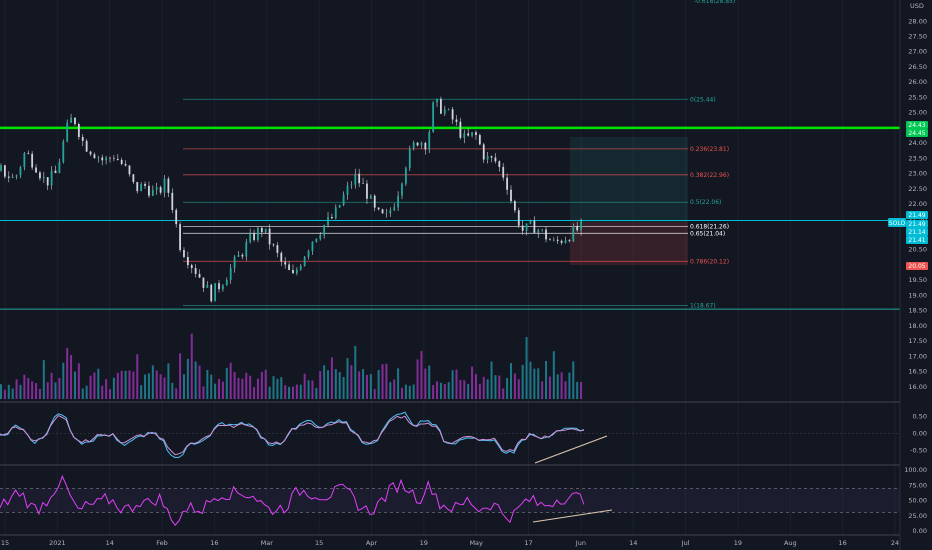  Describe the element at coordinates (916, 275) in the screenshot. I see `price-axis` at that location.